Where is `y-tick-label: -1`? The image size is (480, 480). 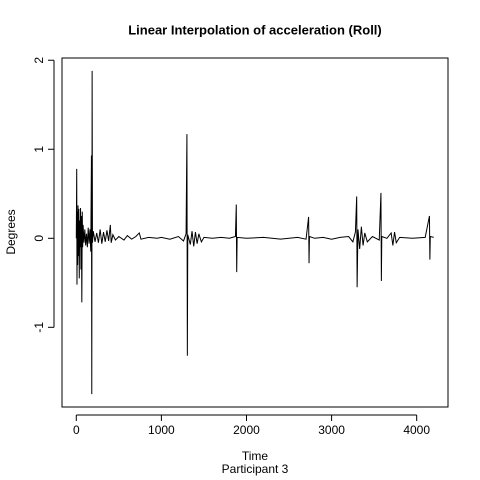
y-tick-label: -1 is located at coordinates (39, 327).